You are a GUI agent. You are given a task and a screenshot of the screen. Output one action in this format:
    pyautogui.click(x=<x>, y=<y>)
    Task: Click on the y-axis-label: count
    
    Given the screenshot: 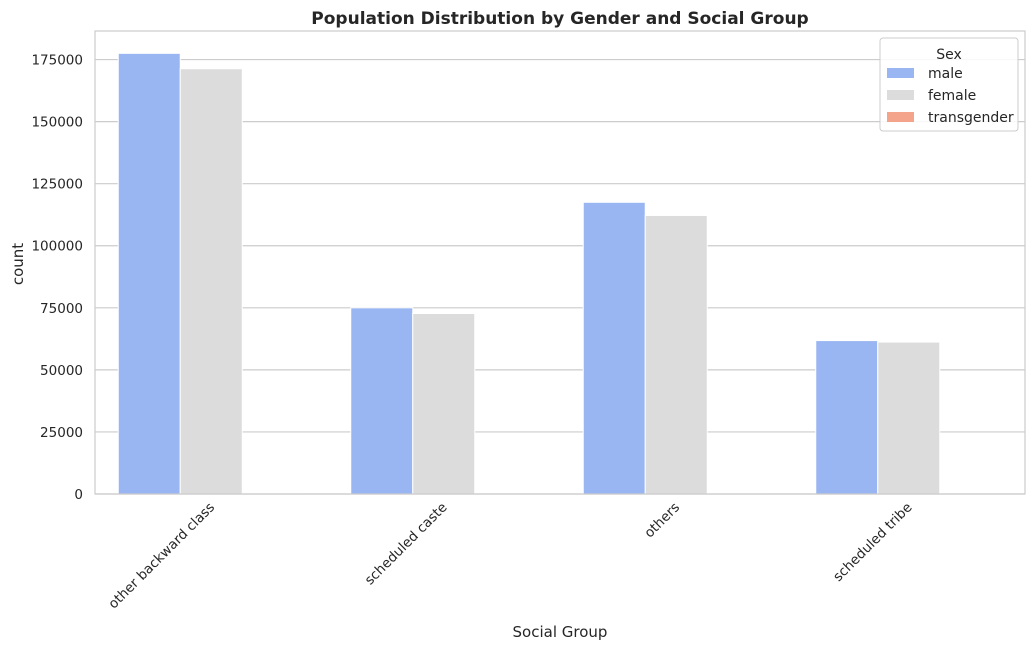 What is the action you would take?
    pyautogui.click(x=18, y=264)
    